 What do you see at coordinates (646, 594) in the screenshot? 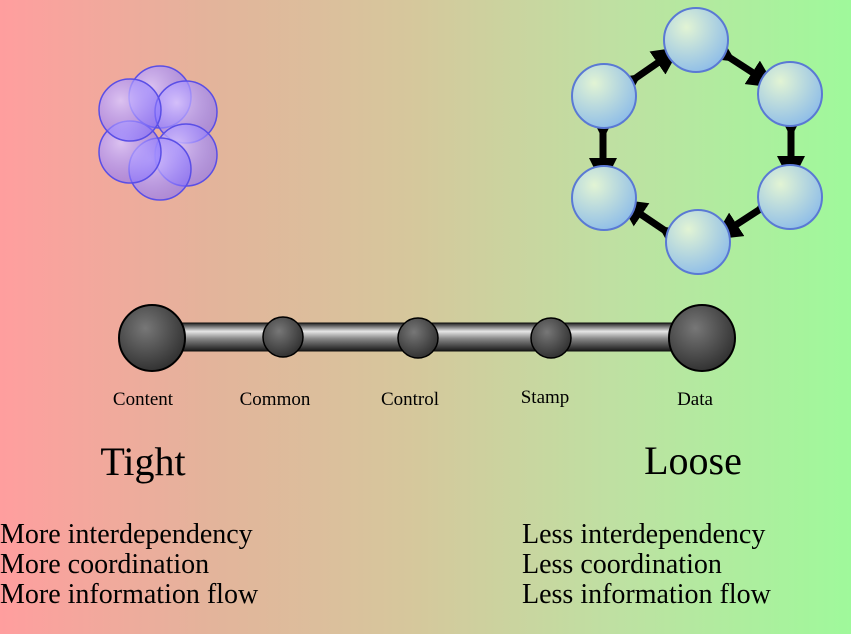
I see `loose-line: Less information flow` at bounding box center [646, 594].